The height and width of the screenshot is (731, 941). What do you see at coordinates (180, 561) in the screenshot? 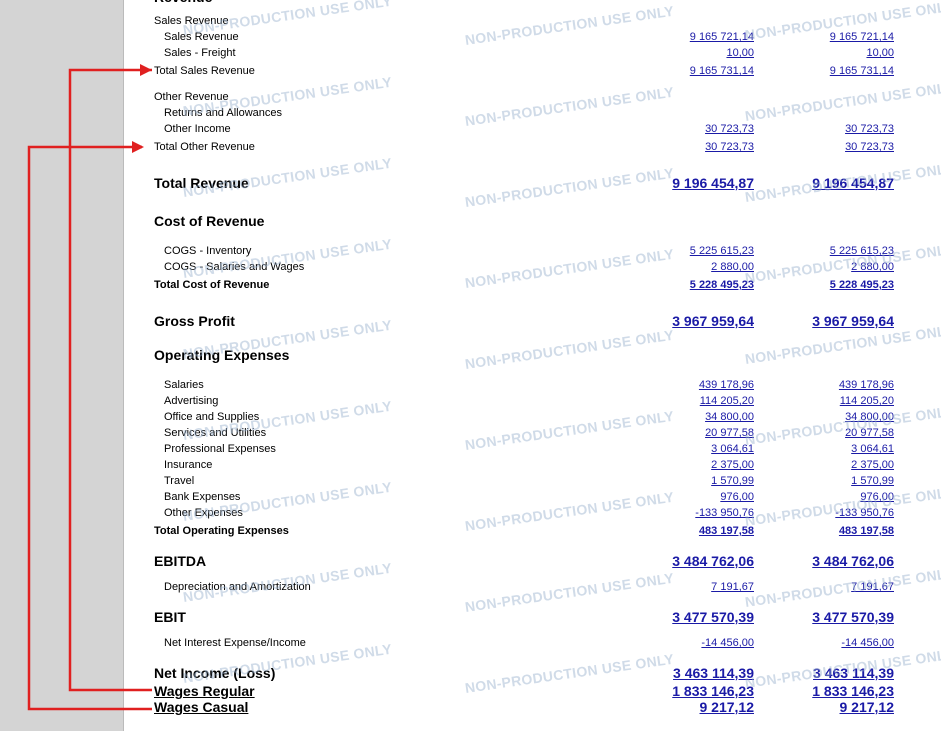
I see `row-label: EBITDA` at bounding box center [180, 561].